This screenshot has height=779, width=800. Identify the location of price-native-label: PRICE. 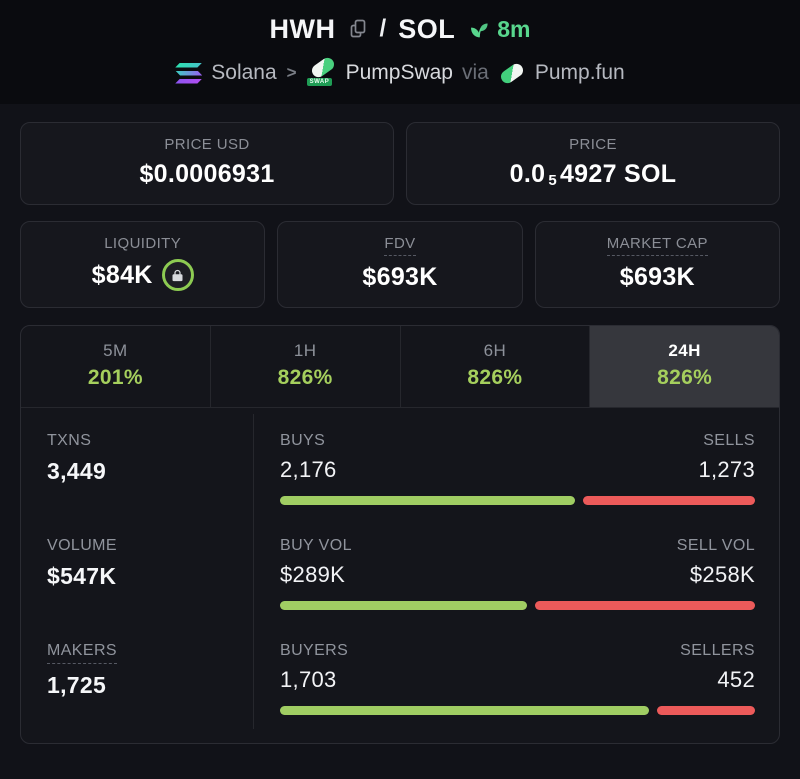
(593, 144).